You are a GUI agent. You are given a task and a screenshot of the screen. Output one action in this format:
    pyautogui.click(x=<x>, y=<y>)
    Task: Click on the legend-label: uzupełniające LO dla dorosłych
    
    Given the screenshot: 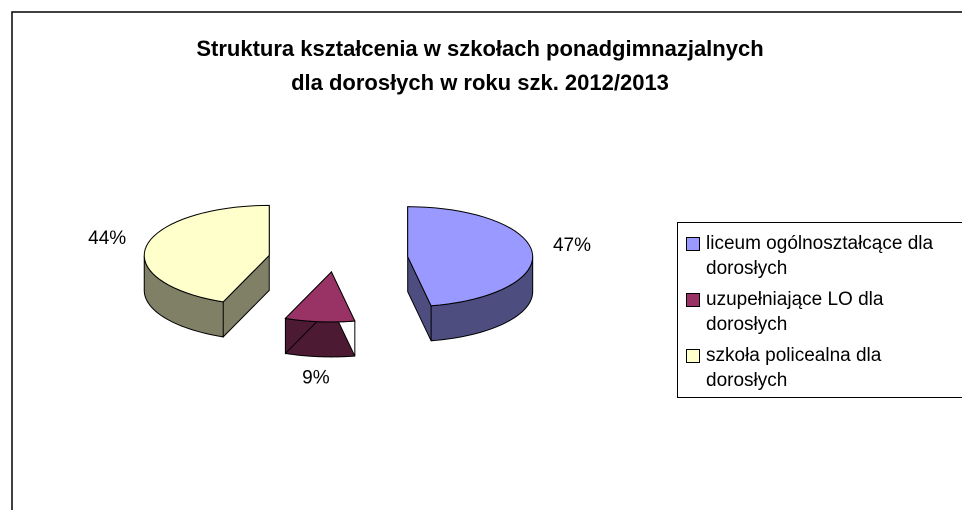 What is the action you would take?
    pyautogui.click(x=795, y=312)
    